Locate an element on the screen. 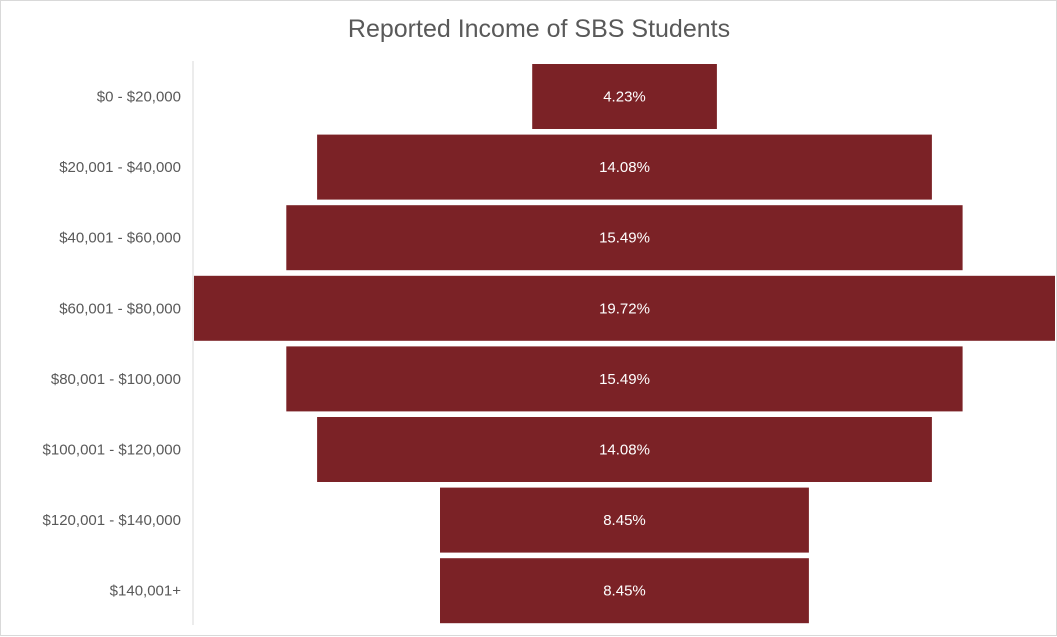 This screenshot has height=637, width=1057. chart-title: Reported Income of SBS Students is located at coordinates (539, 29).